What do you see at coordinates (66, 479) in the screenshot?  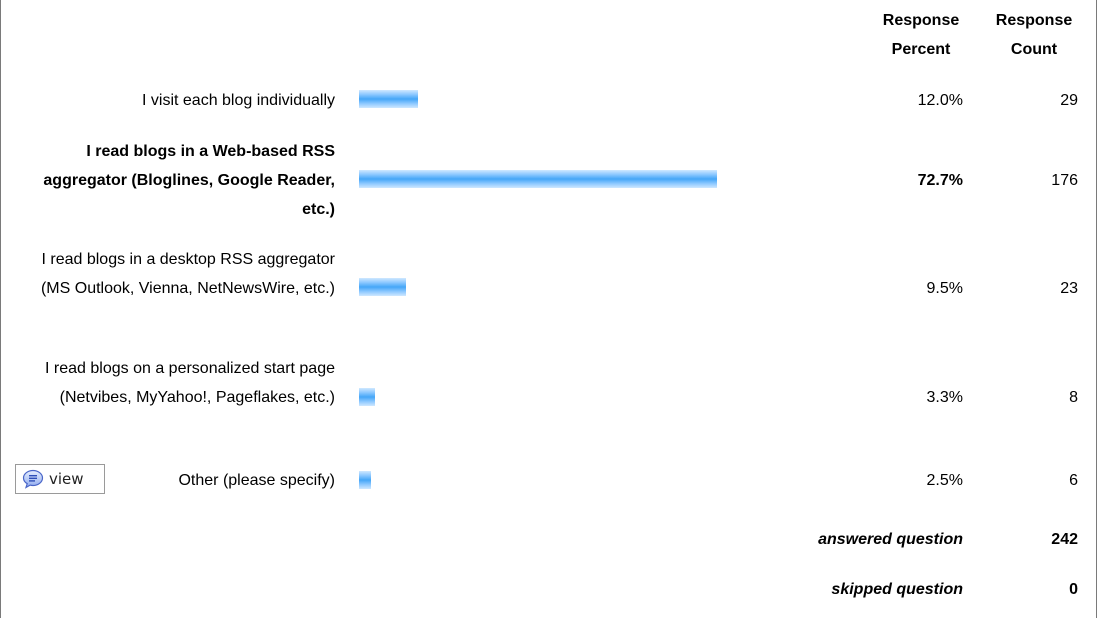 I see `view-button-label: view` at bounding box center [66, 479].